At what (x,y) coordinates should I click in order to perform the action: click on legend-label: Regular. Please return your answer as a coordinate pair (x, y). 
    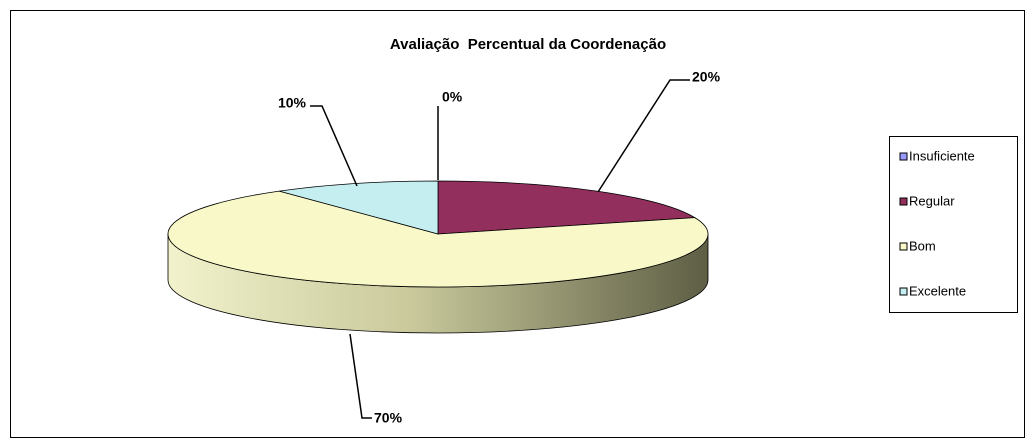
    Looking at the image, I should click on (932, 200).